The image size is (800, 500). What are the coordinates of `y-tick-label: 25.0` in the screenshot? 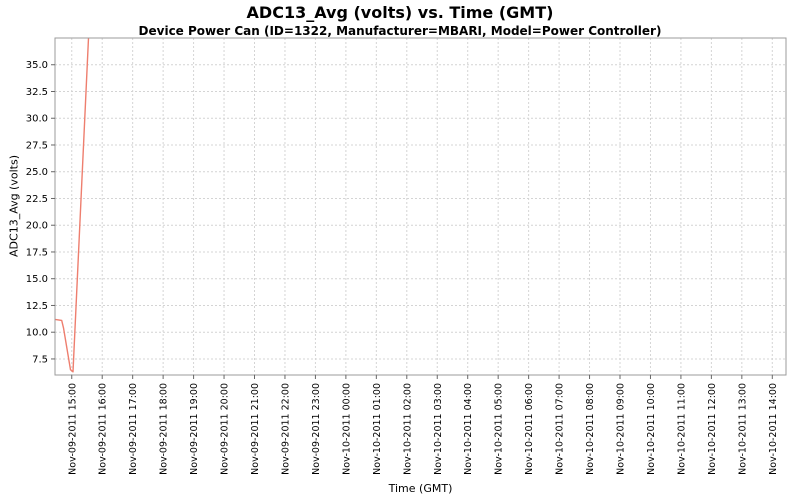 It's located at (37, 172).